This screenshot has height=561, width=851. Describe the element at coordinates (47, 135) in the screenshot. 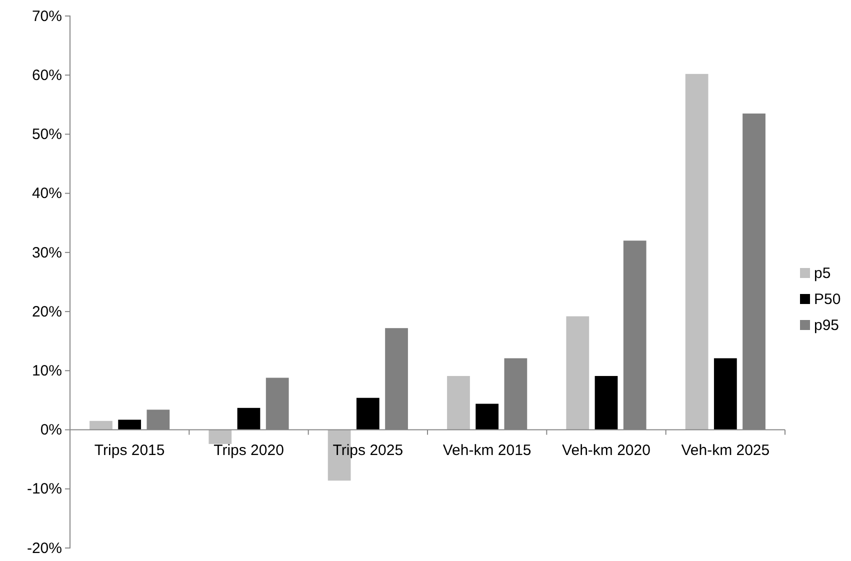

I see `y-tick-label: 50%` at that location.